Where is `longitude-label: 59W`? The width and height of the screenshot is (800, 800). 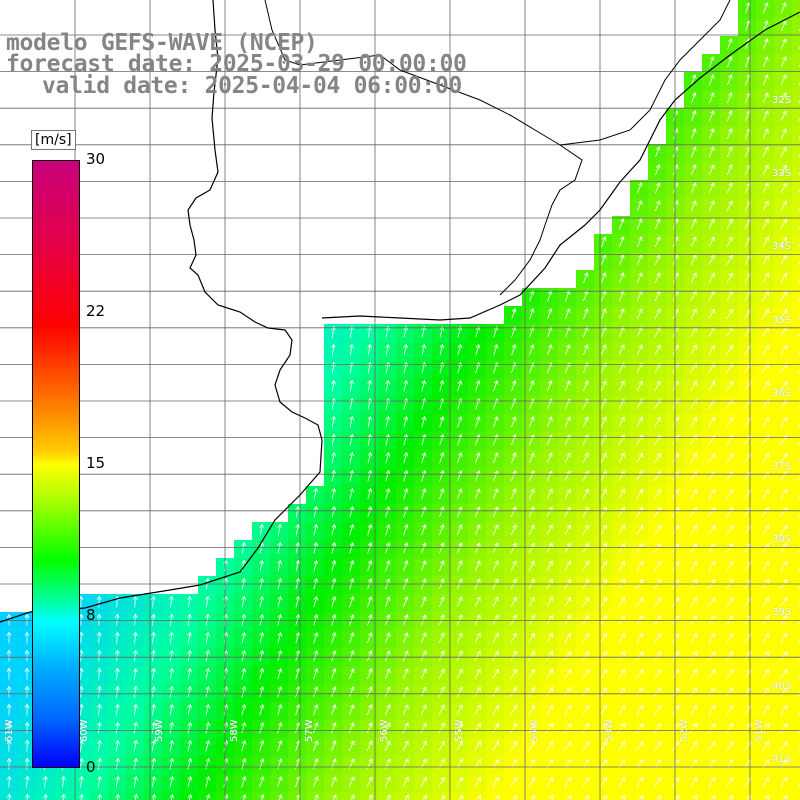
longitude-label: 59W is located at coordinates (159, 730).